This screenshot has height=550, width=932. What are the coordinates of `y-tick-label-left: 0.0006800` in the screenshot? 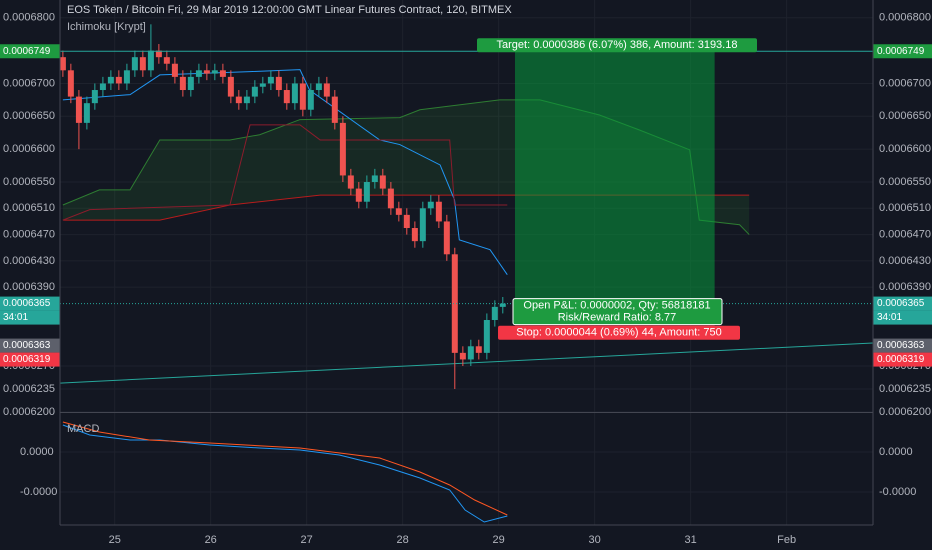 It's located at (29, 18).